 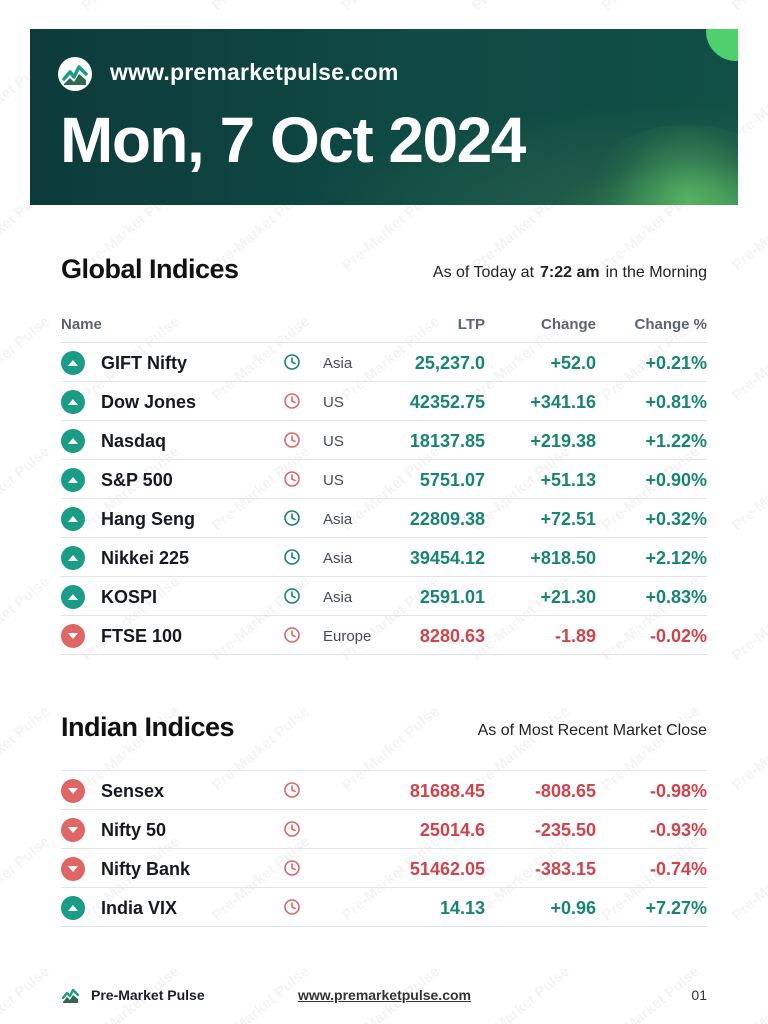 I want to click on footer-url-link: www.premarketpulse.com, so click(x=384, y=995).